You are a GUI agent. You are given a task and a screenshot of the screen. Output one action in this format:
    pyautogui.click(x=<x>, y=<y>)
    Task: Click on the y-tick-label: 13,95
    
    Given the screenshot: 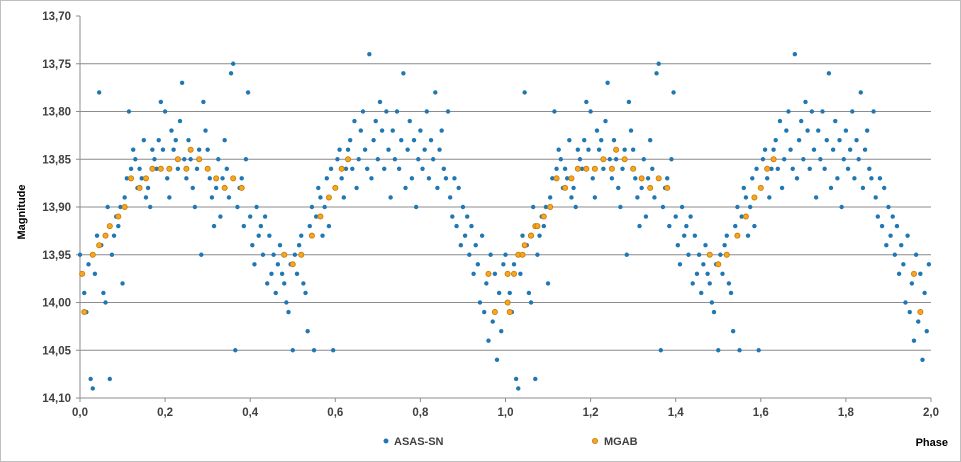 What is the action you would take?
    pyautogui.click(x=56, y=256)
    